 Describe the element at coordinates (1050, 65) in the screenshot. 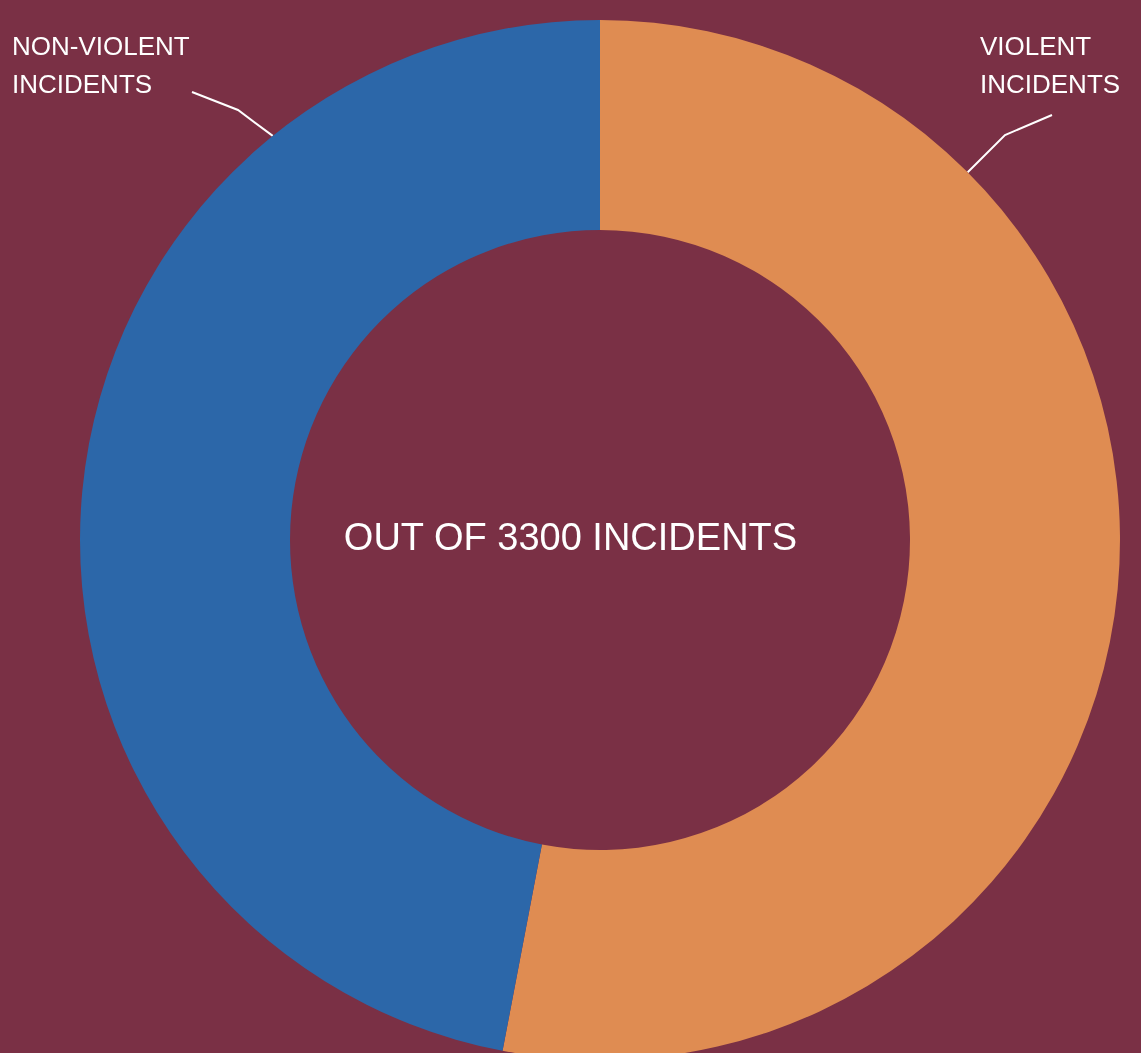

I see `slice-label: VIOLENT INCIDENTS` at that location.